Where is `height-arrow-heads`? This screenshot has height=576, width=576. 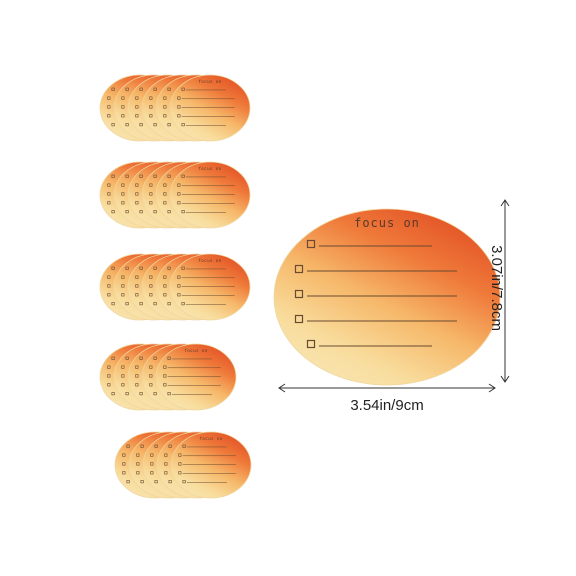
height-arrow-heads is located at coordinates (505, 291).